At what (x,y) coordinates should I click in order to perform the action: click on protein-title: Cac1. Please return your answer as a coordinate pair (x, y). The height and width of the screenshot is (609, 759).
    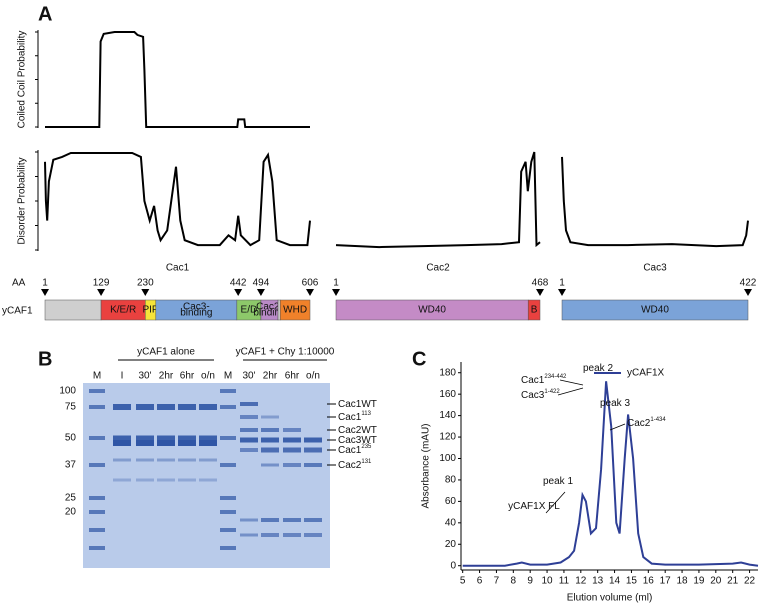
    Looking at the image, I should click on (178, 268).